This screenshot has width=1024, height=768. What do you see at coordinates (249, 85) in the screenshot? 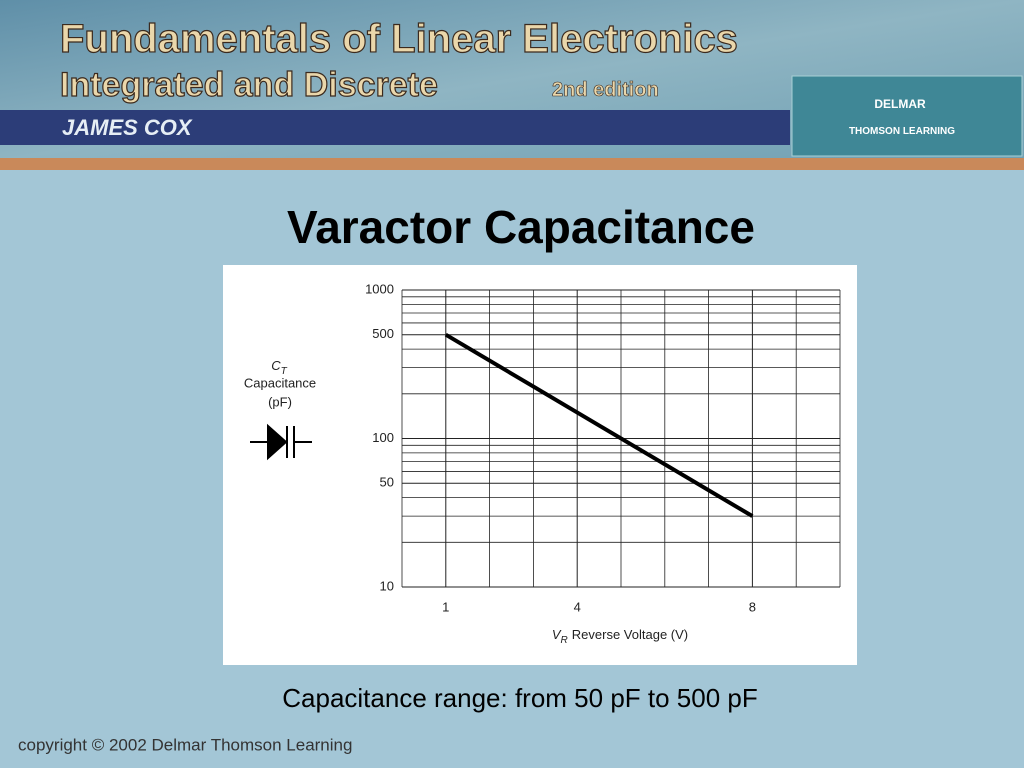
I see `header-subtitle: Integrated and Discrete` at bounding box center [249, 85].